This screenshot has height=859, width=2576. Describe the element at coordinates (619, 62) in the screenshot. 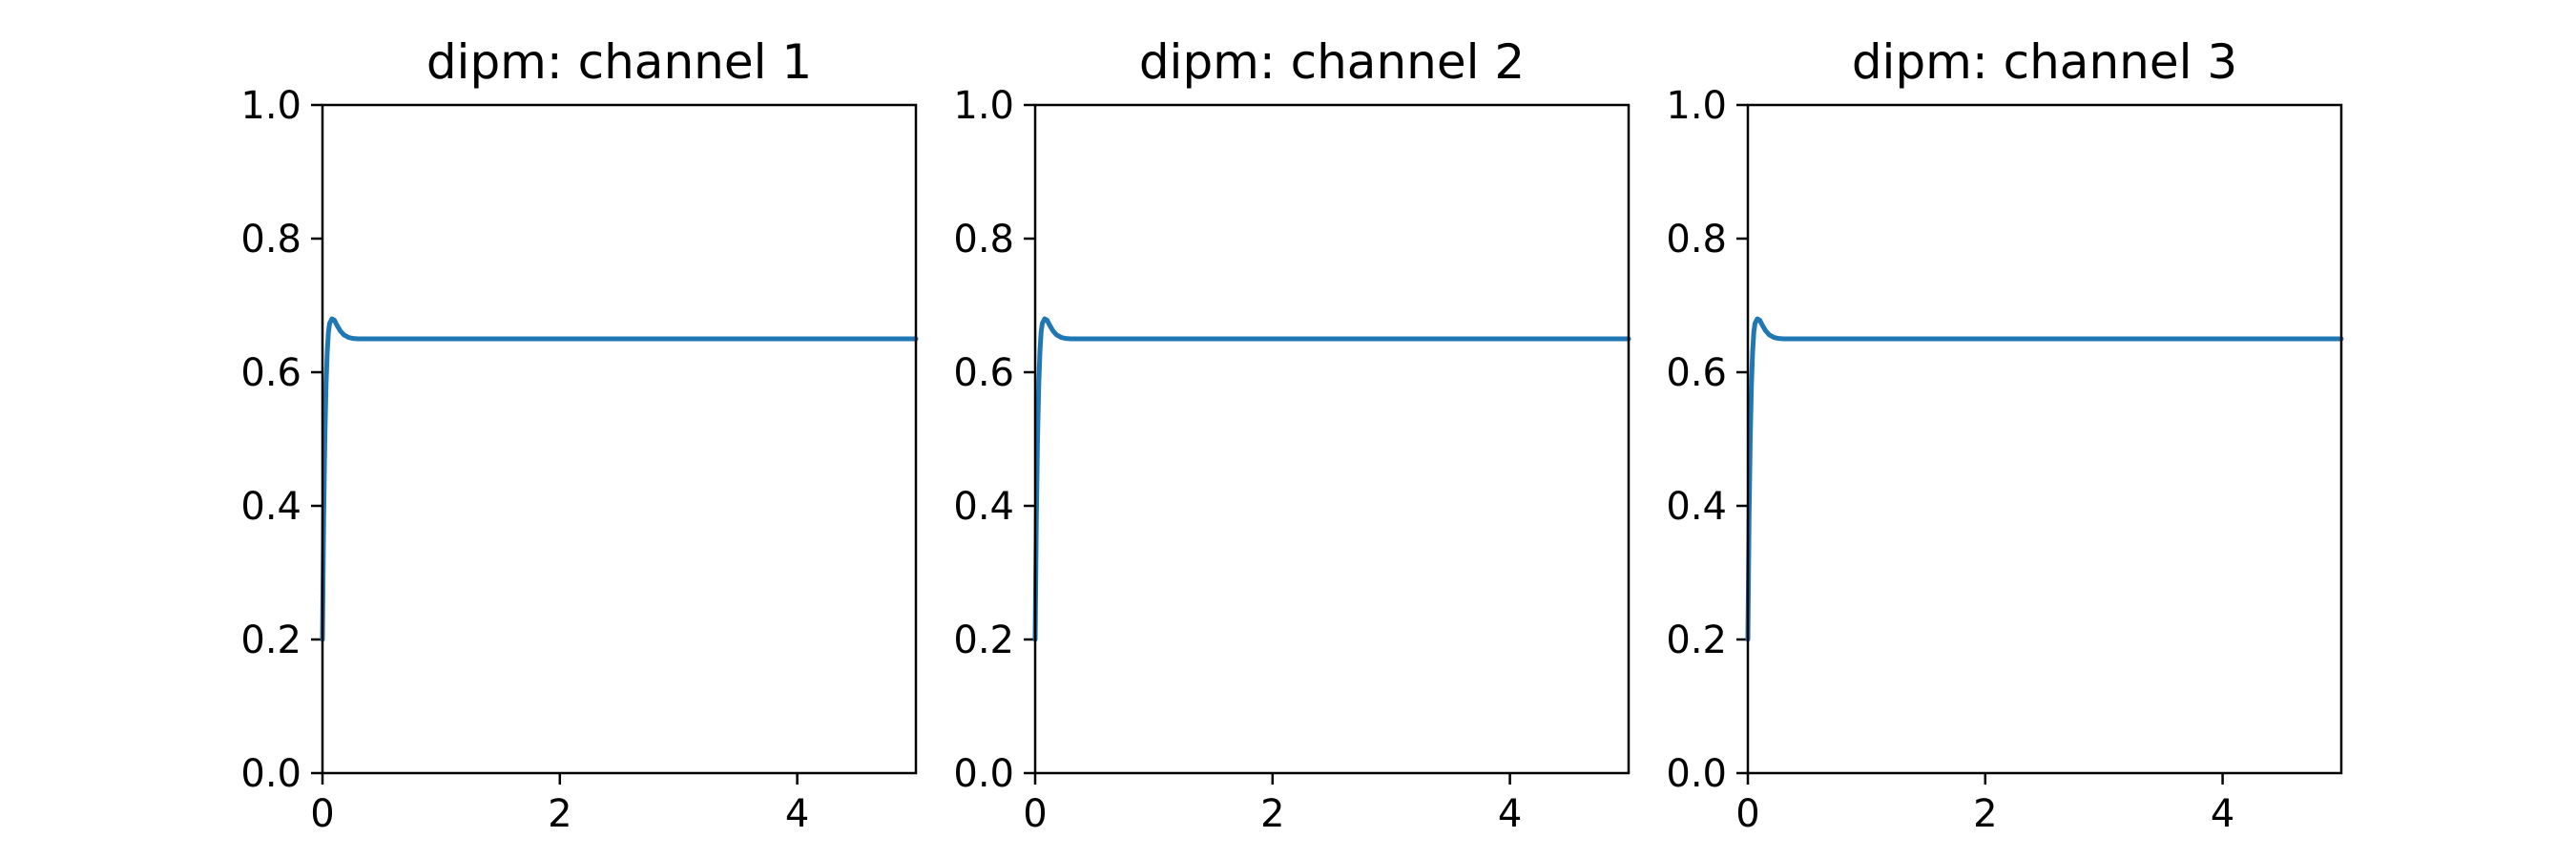

I see `subplot-title: dipm: channel 1` at that location.